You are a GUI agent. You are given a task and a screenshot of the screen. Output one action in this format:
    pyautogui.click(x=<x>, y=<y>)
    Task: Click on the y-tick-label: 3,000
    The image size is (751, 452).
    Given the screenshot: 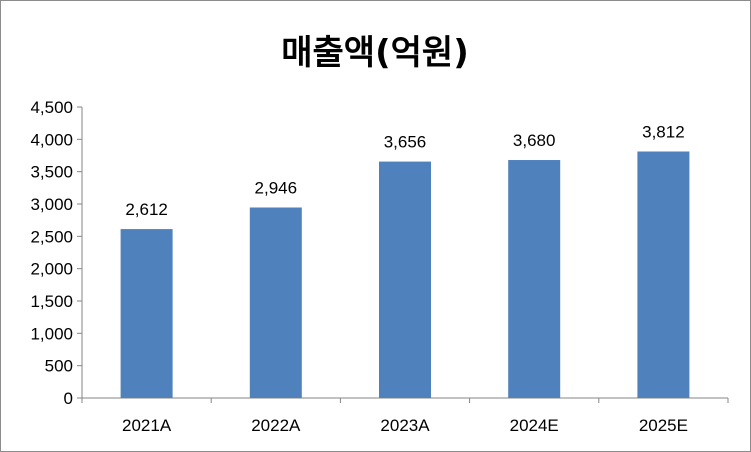 What is the action you would take?
    pyautogui.click(x=51, y=204)
    